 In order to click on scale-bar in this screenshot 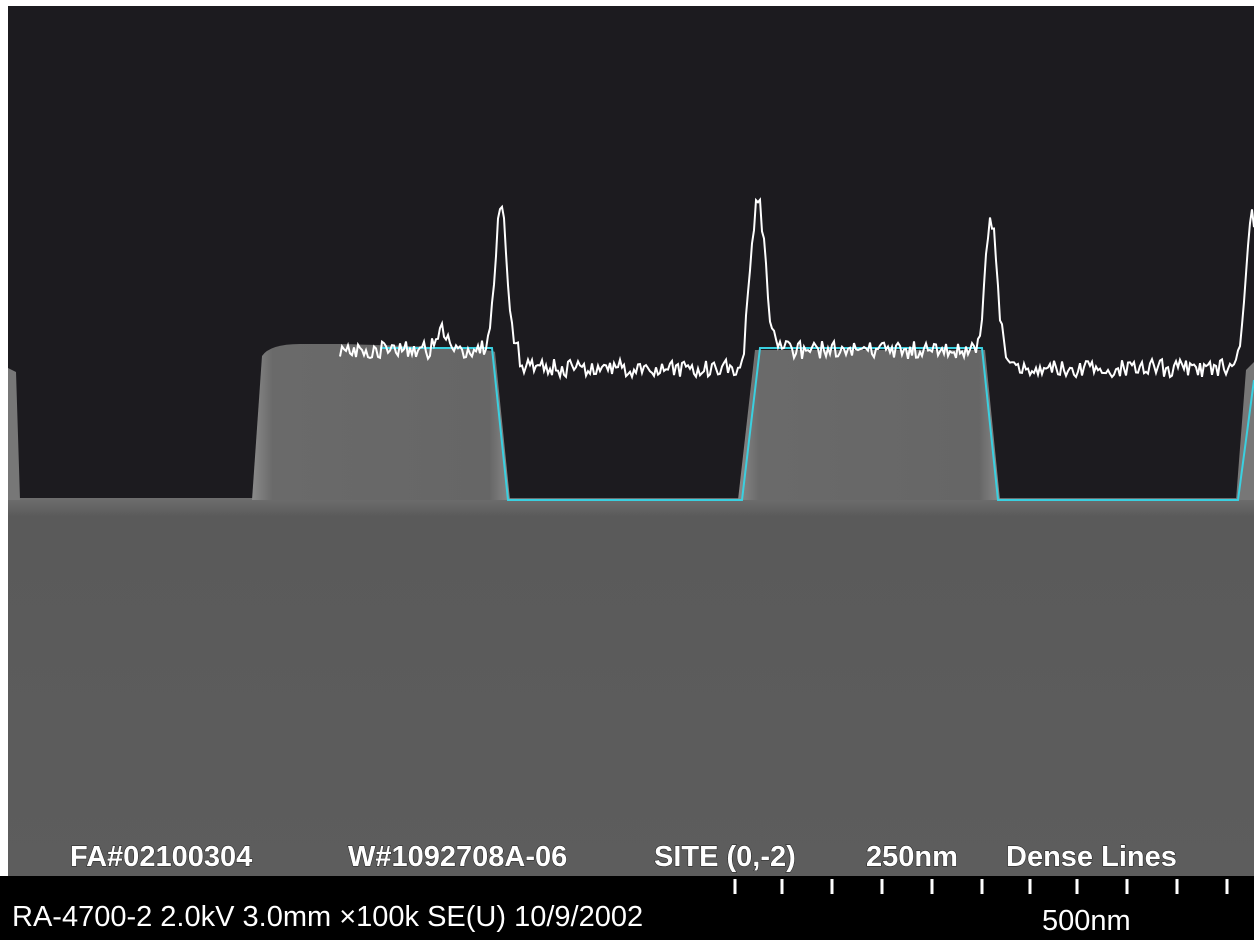, I will do `click(981, 886)`.